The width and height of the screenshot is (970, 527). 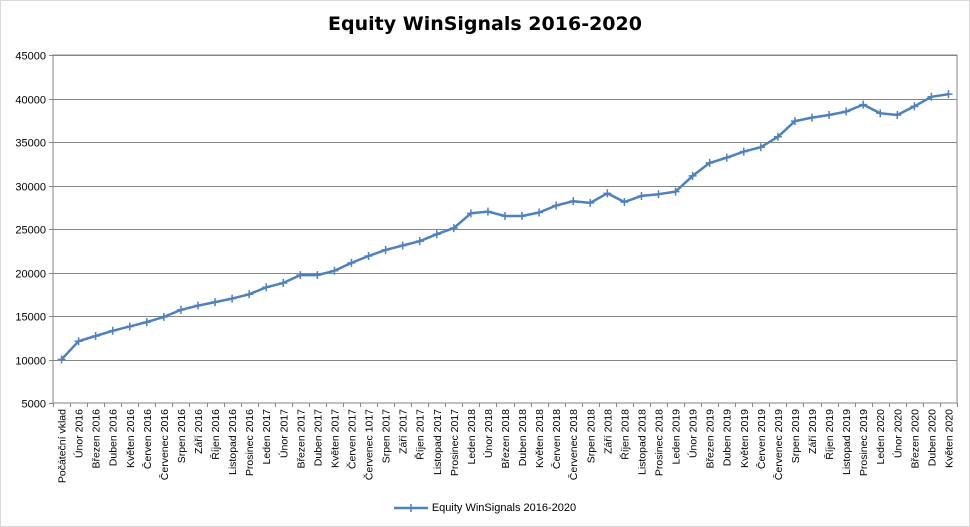 What do you see at coordinates (624, 434) in the screenshot?
I see `x-tick-label: Říjen 2018` at bounding box center [624, 434].